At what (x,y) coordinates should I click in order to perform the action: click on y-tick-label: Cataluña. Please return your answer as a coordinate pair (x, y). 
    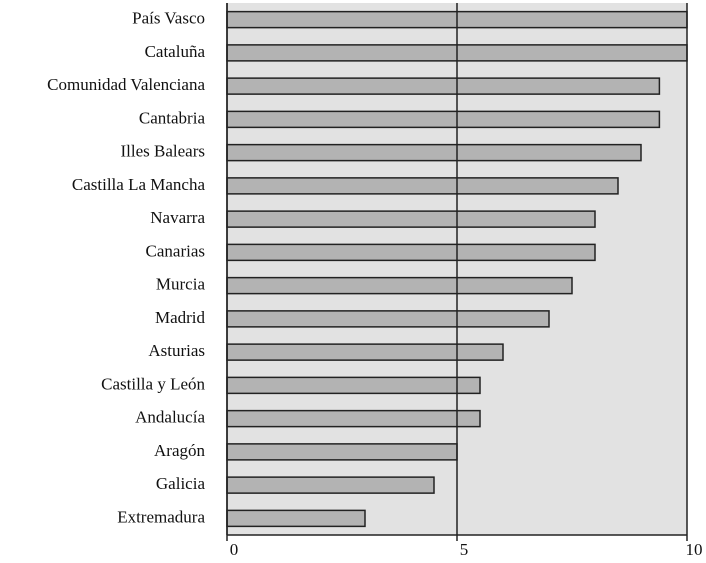
    Looking at the image, I should click on (175, 51).